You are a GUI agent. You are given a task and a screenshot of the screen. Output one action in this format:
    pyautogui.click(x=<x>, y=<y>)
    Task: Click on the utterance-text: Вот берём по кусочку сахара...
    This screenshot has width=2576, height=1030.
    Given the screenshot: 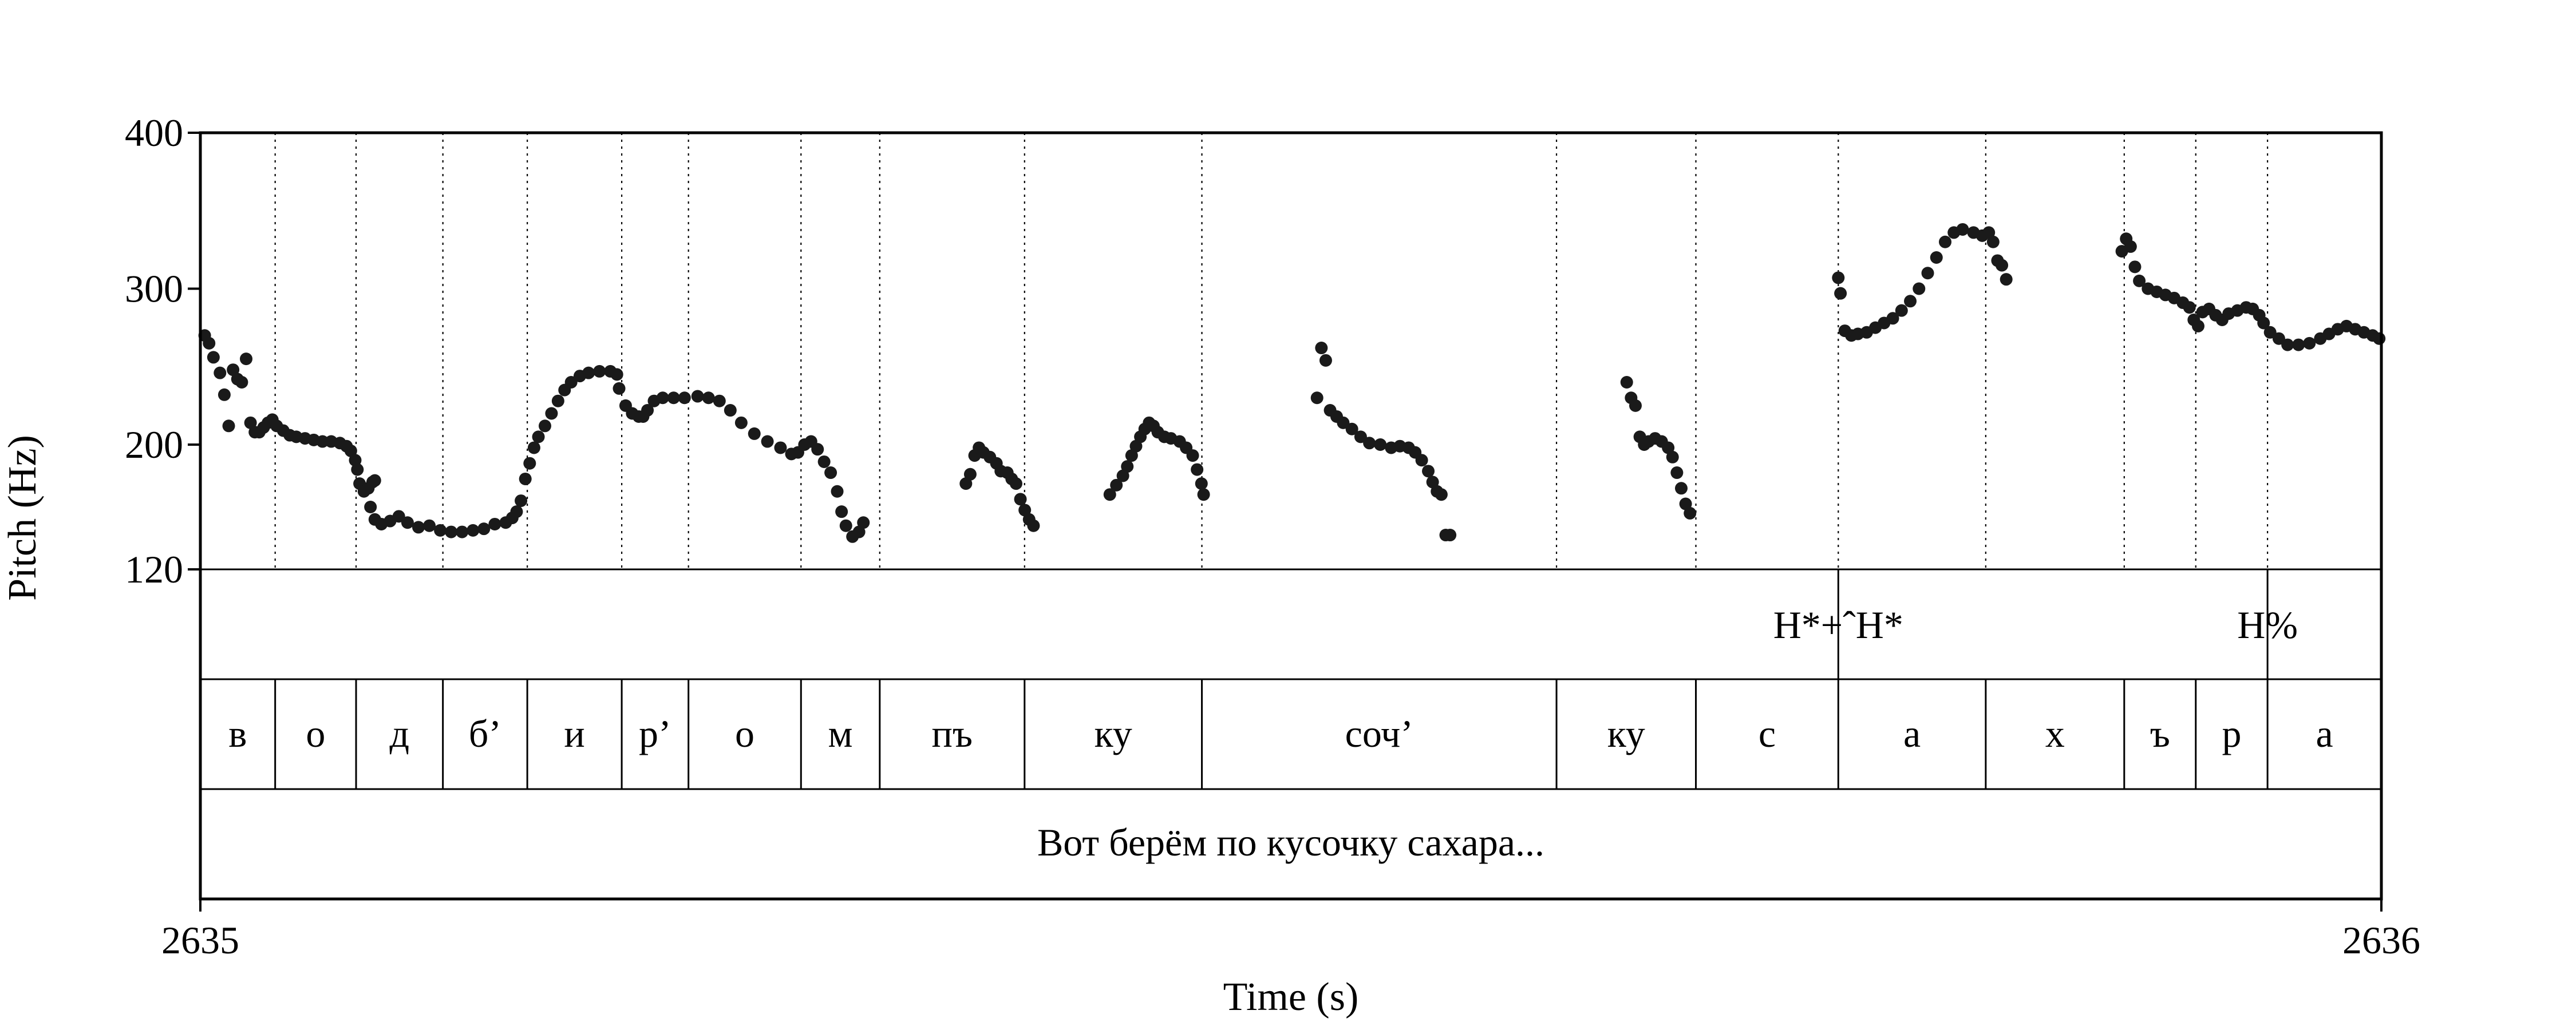 What is the action you would take?
    pyautogui.click(x=1290, y=842)
    